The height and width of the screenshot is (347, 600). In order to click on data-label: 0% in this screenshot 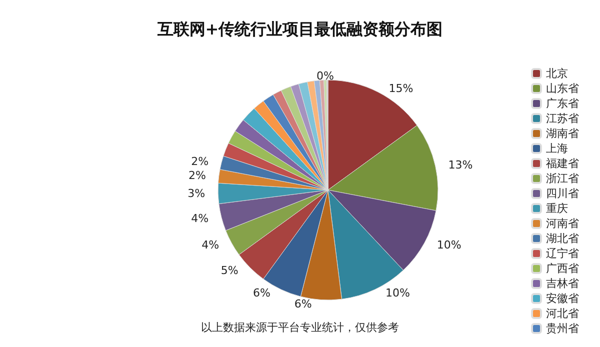, I will do `click(325, 76)`.